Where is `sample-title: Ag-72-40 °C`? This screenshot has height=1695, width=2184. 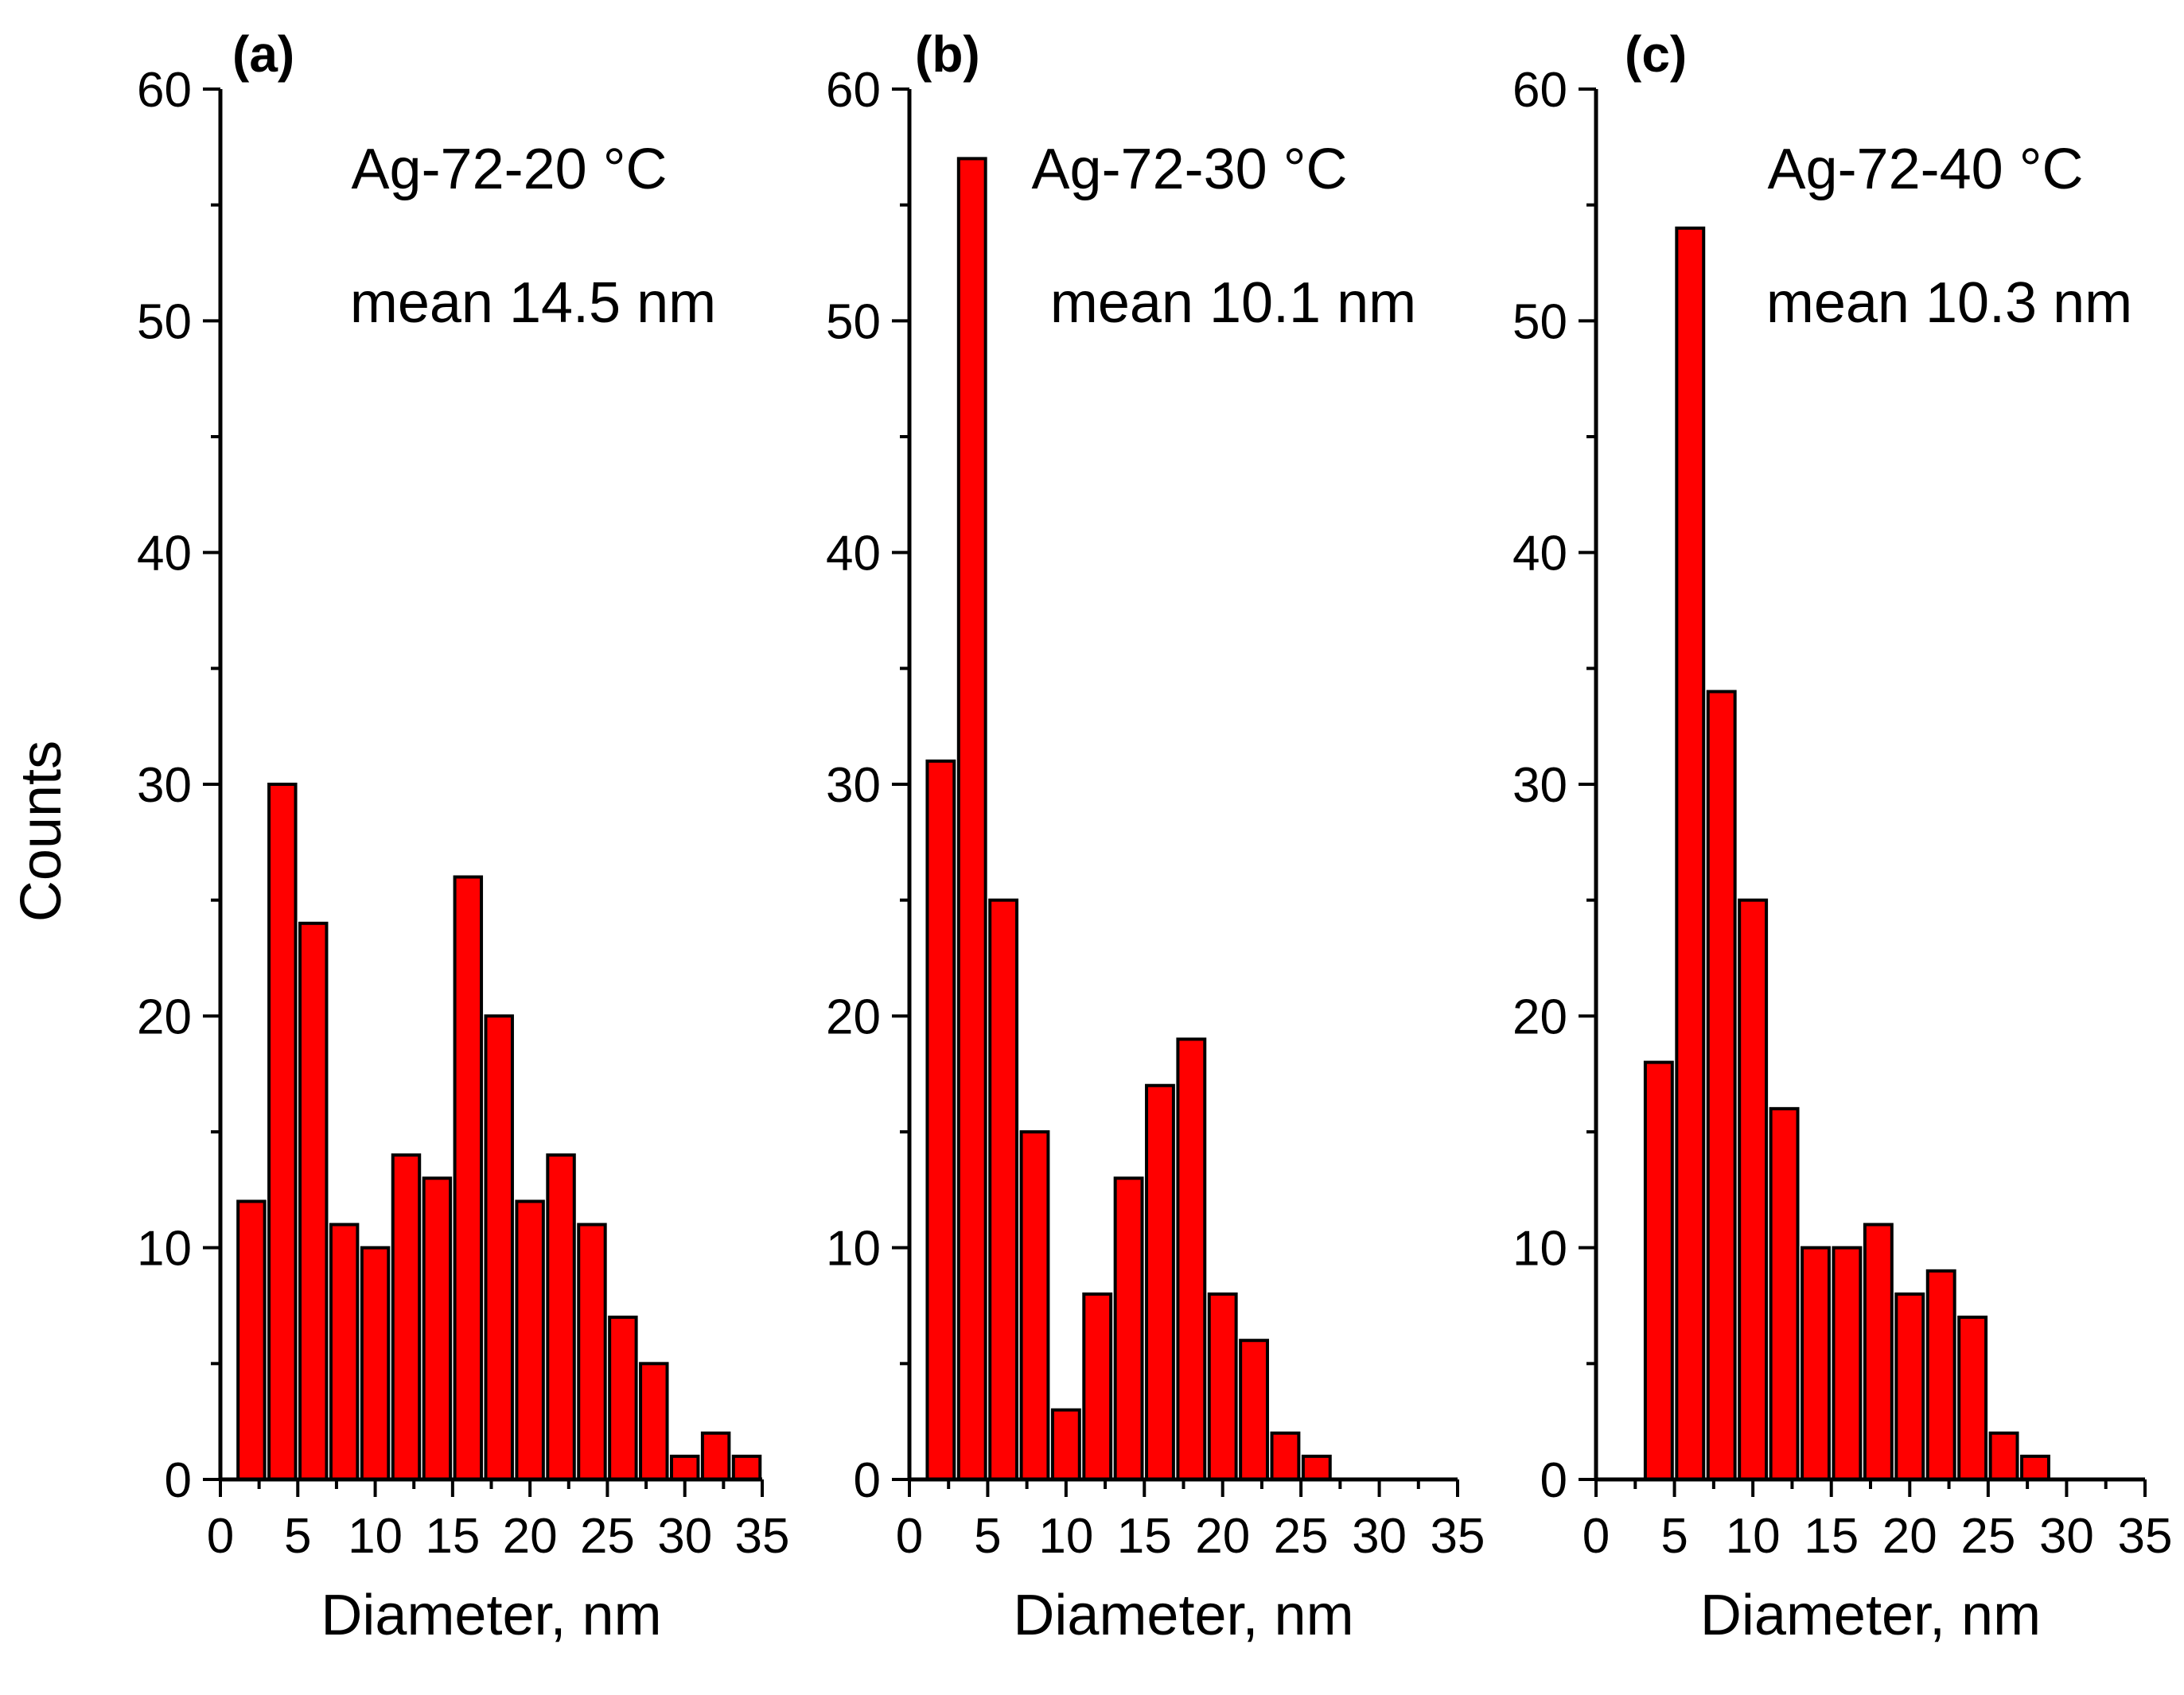
sample-title: Ag-72-40 °C is located at coordinates (1926, 169).